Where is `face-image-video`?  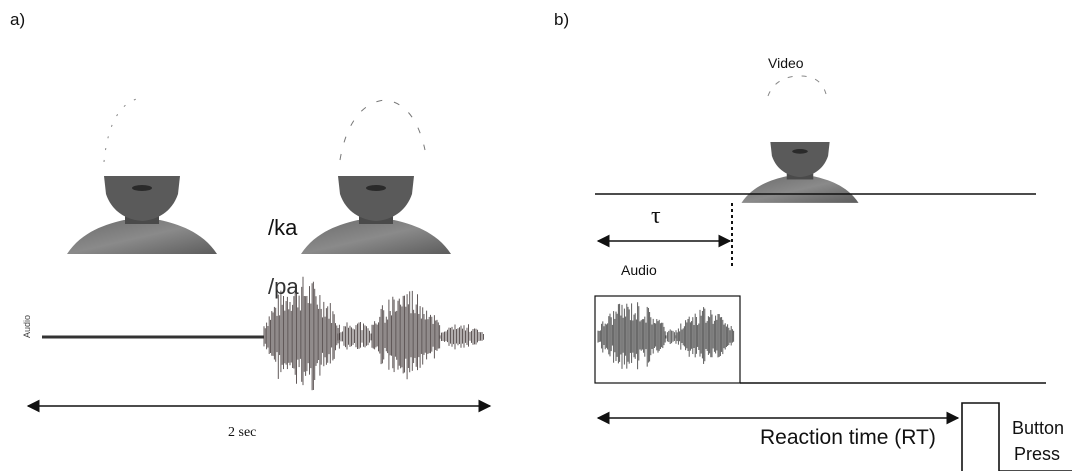 face-image-video is located at coordinates (800, 139).